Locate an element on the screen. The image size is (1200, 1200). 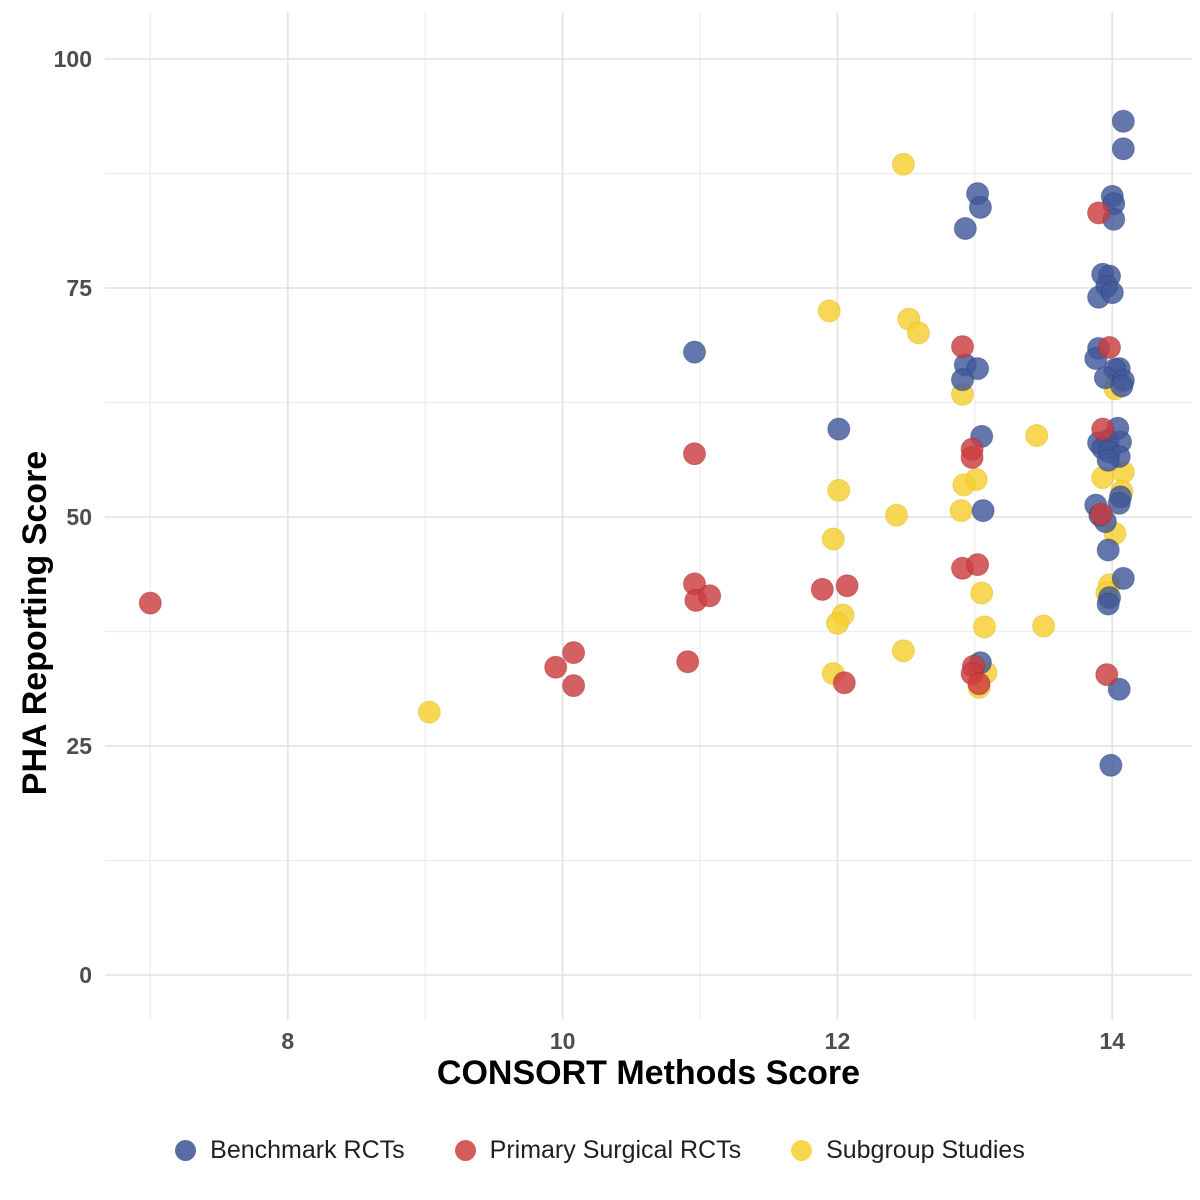
y-tick-label: 25 is located at coordinates (79, 746).